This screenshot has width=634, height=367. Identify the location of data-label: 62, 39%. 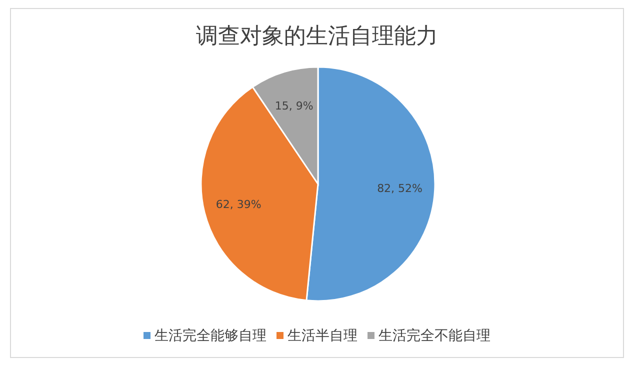
(239, 205).